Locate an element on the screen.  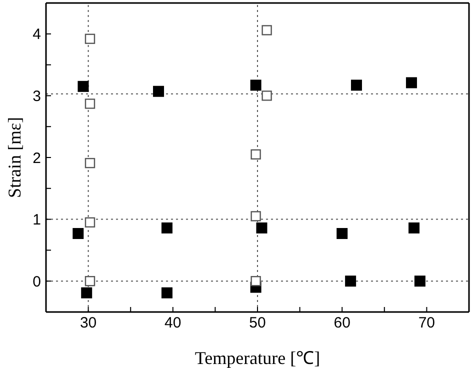
y-tick-label: 4 is located at coordinates (36, 35).